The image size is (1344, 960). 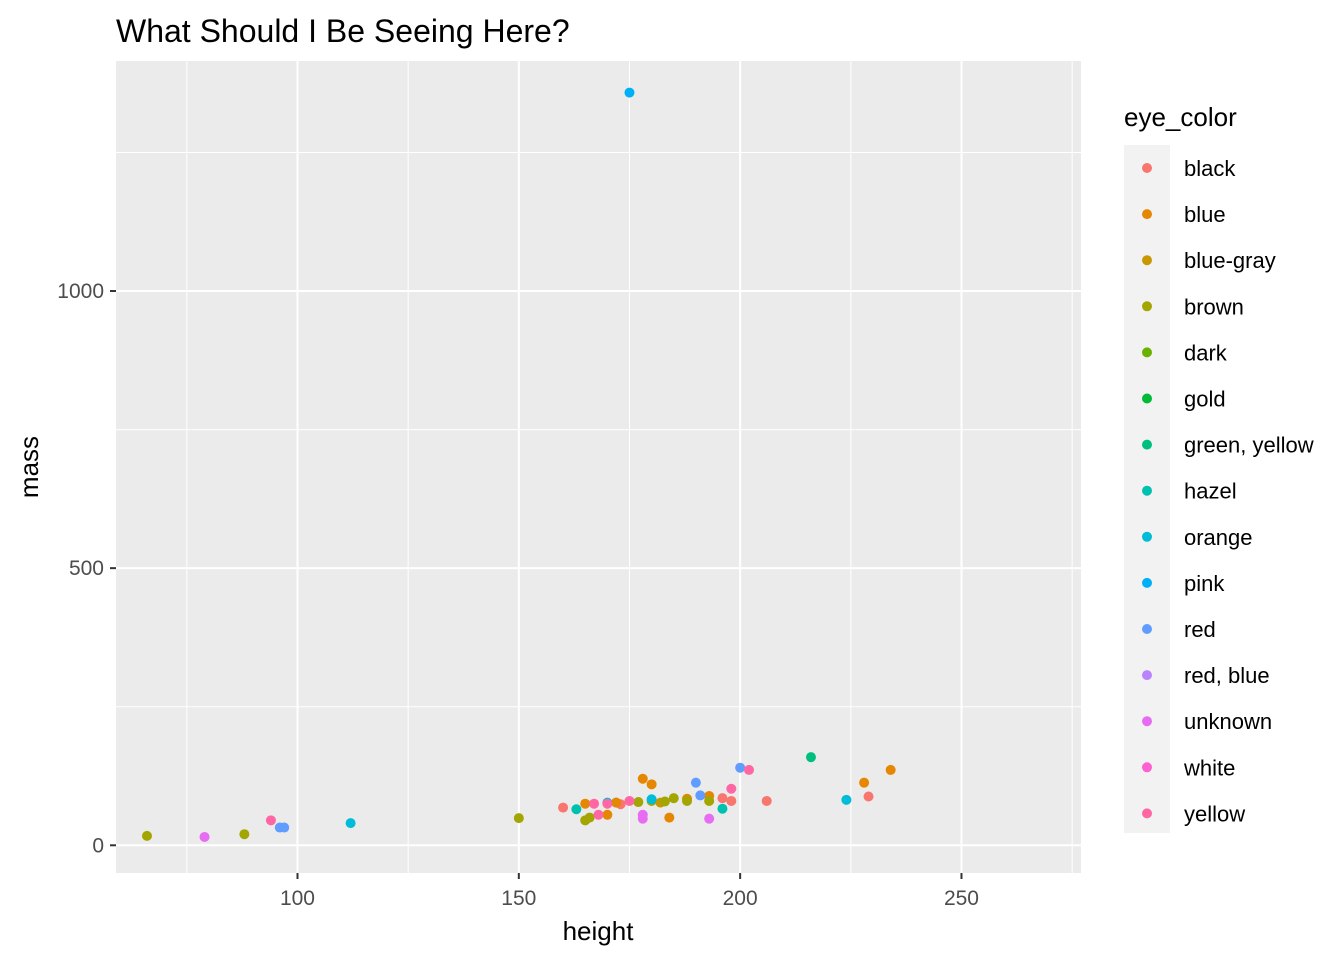 What do you see at coordinates (1249, 445) in the screenshot?
I see `legend-label: green, yellow` at bounding box center [1249, 445].